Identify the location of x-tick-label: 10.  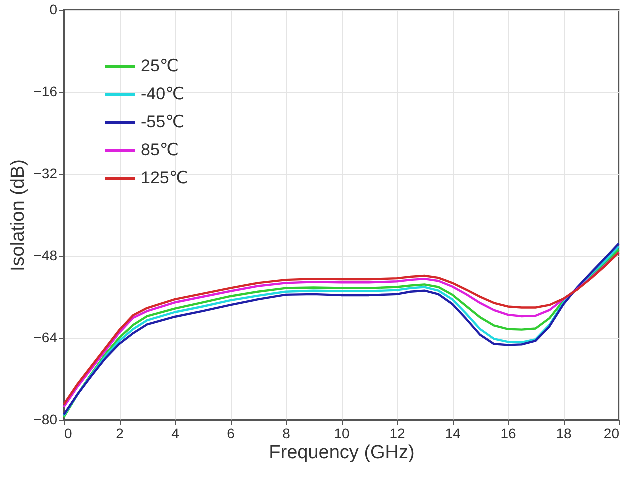
(342, 434).